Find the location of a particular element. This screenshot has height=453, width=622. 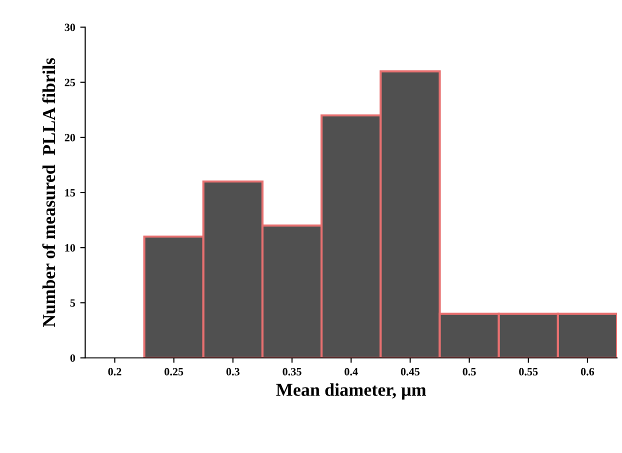

y-tick-label: 20 is located at coordinates (70, 138).